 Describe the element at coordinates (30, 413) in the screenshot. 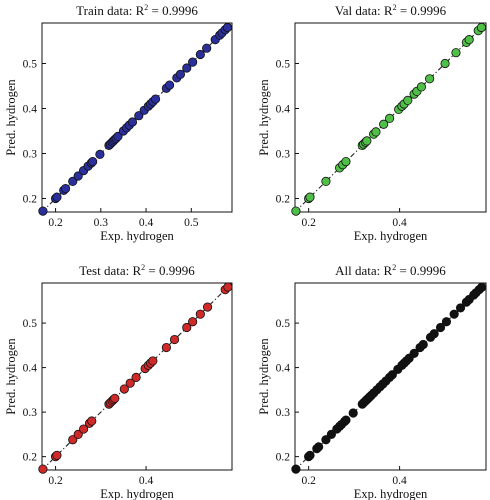

I see `test-y-tick-label: 0.3` at that location.